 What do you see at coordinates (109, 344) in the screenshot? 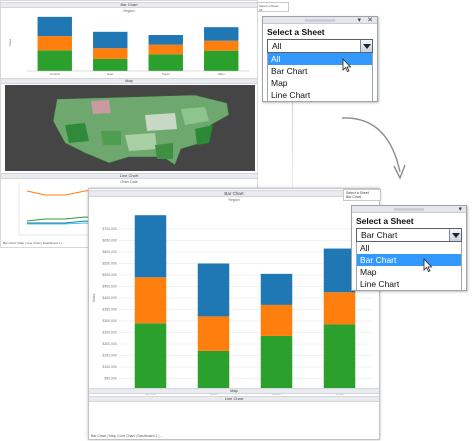
I see `y-tick-label: $200,000` at bounding box center [109, 344].